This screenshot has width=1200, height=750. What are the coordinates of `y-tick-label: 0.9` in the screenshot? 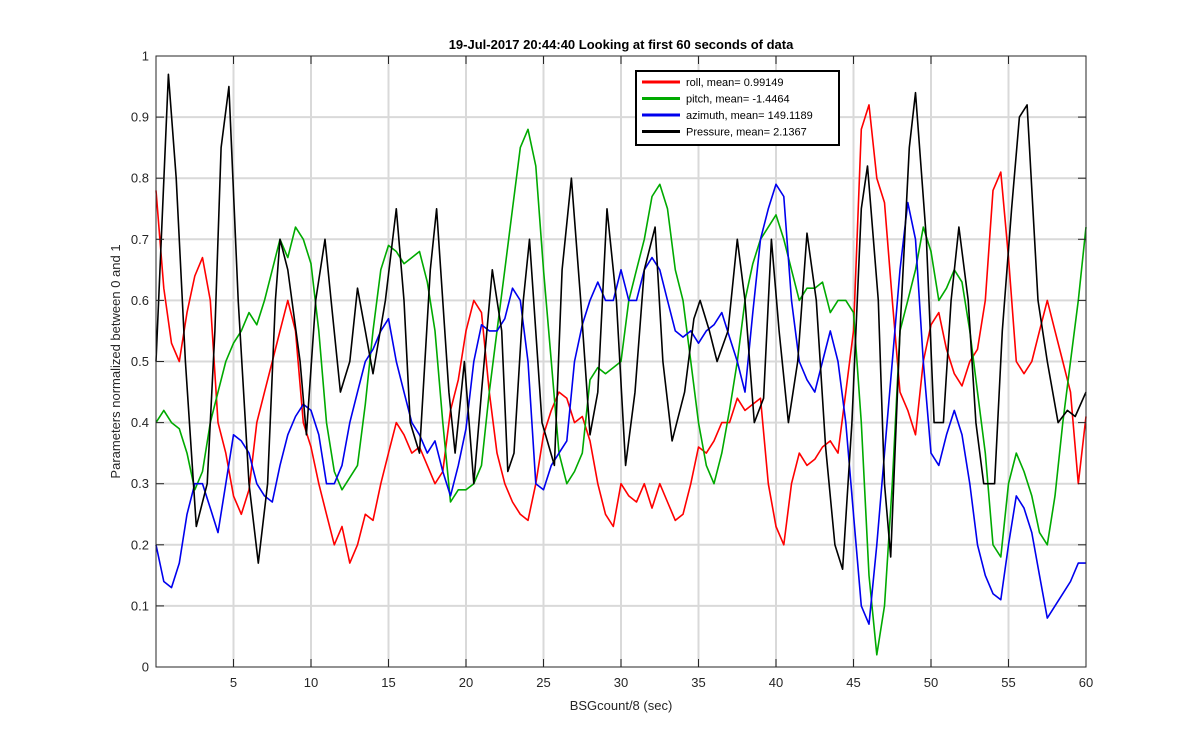 It's located at (140, 117).